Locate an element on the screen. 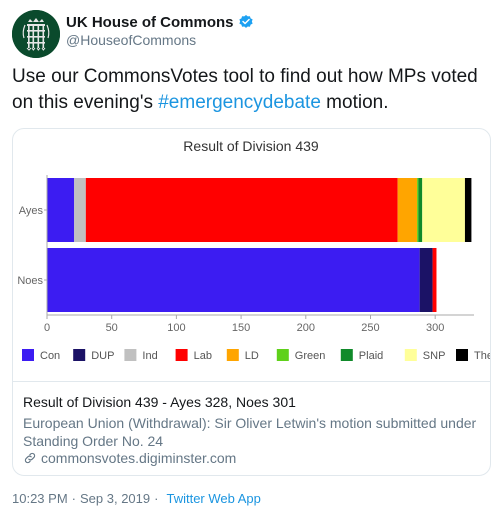 This screenshot has height=512, width=503. bar-noes-dup is located at coordinates (426, 280).